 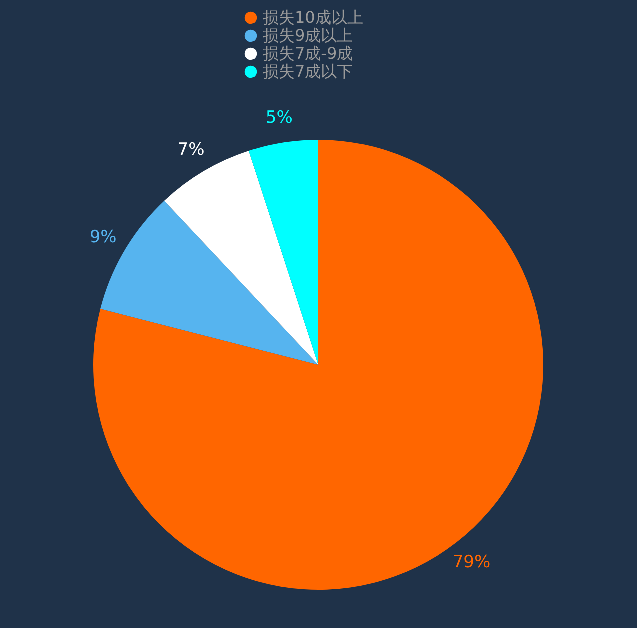 What do you see at coordinates (308, 53) in the screenshot?
I see `legend-label: 损失7成-9成` at bounding box center [308, 53].